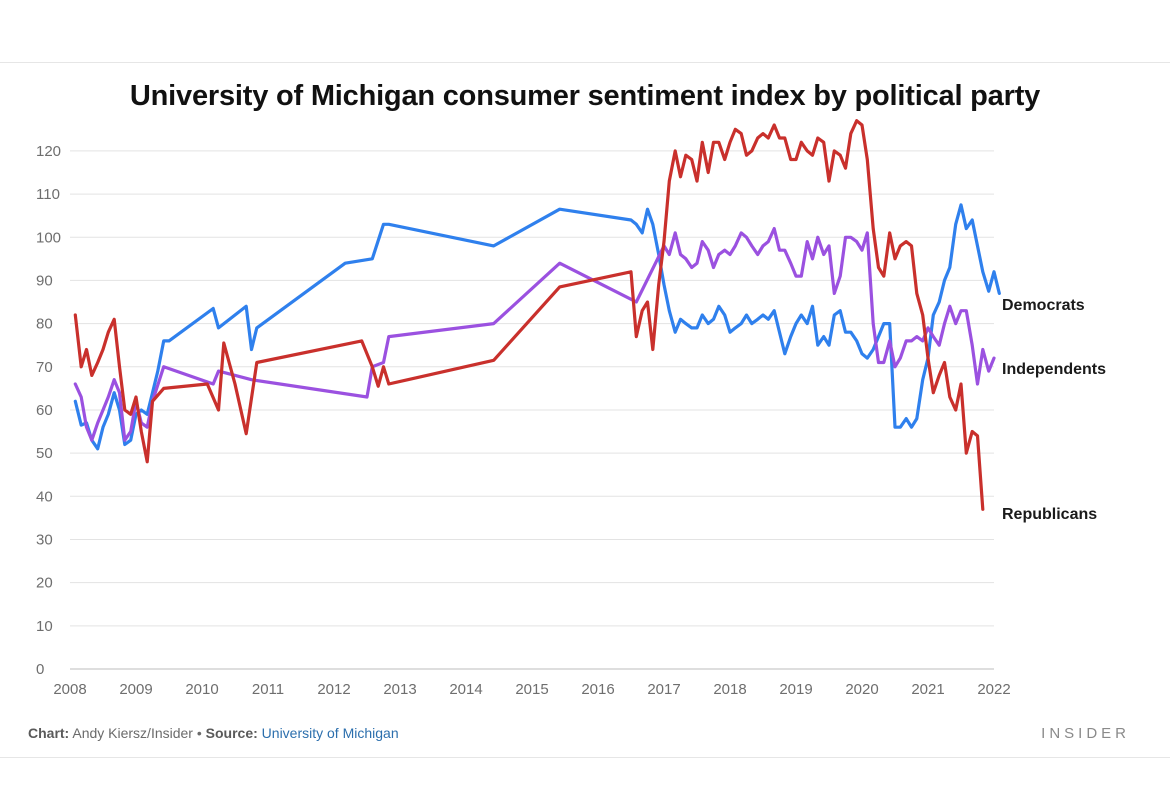 Image resolution: width=1170 pixels, height=808 pixels. Describe the element at coordinates (1054, 410) in the screenshot. I see `series-labels: Democrats Independents Republicans` at that location.